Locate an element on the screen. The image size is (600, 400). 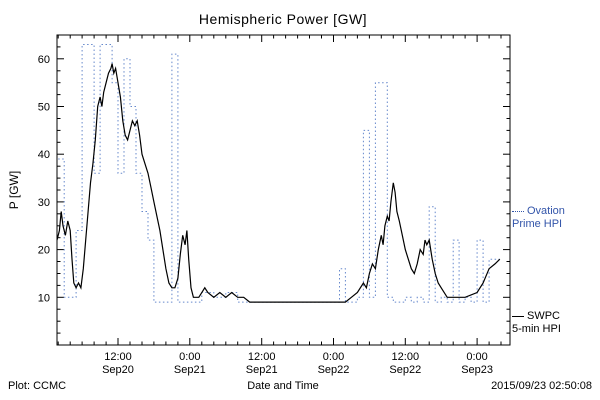
generation-timestamp: 2015/09/23 02:50:08 is located at coordinates (541, 386).